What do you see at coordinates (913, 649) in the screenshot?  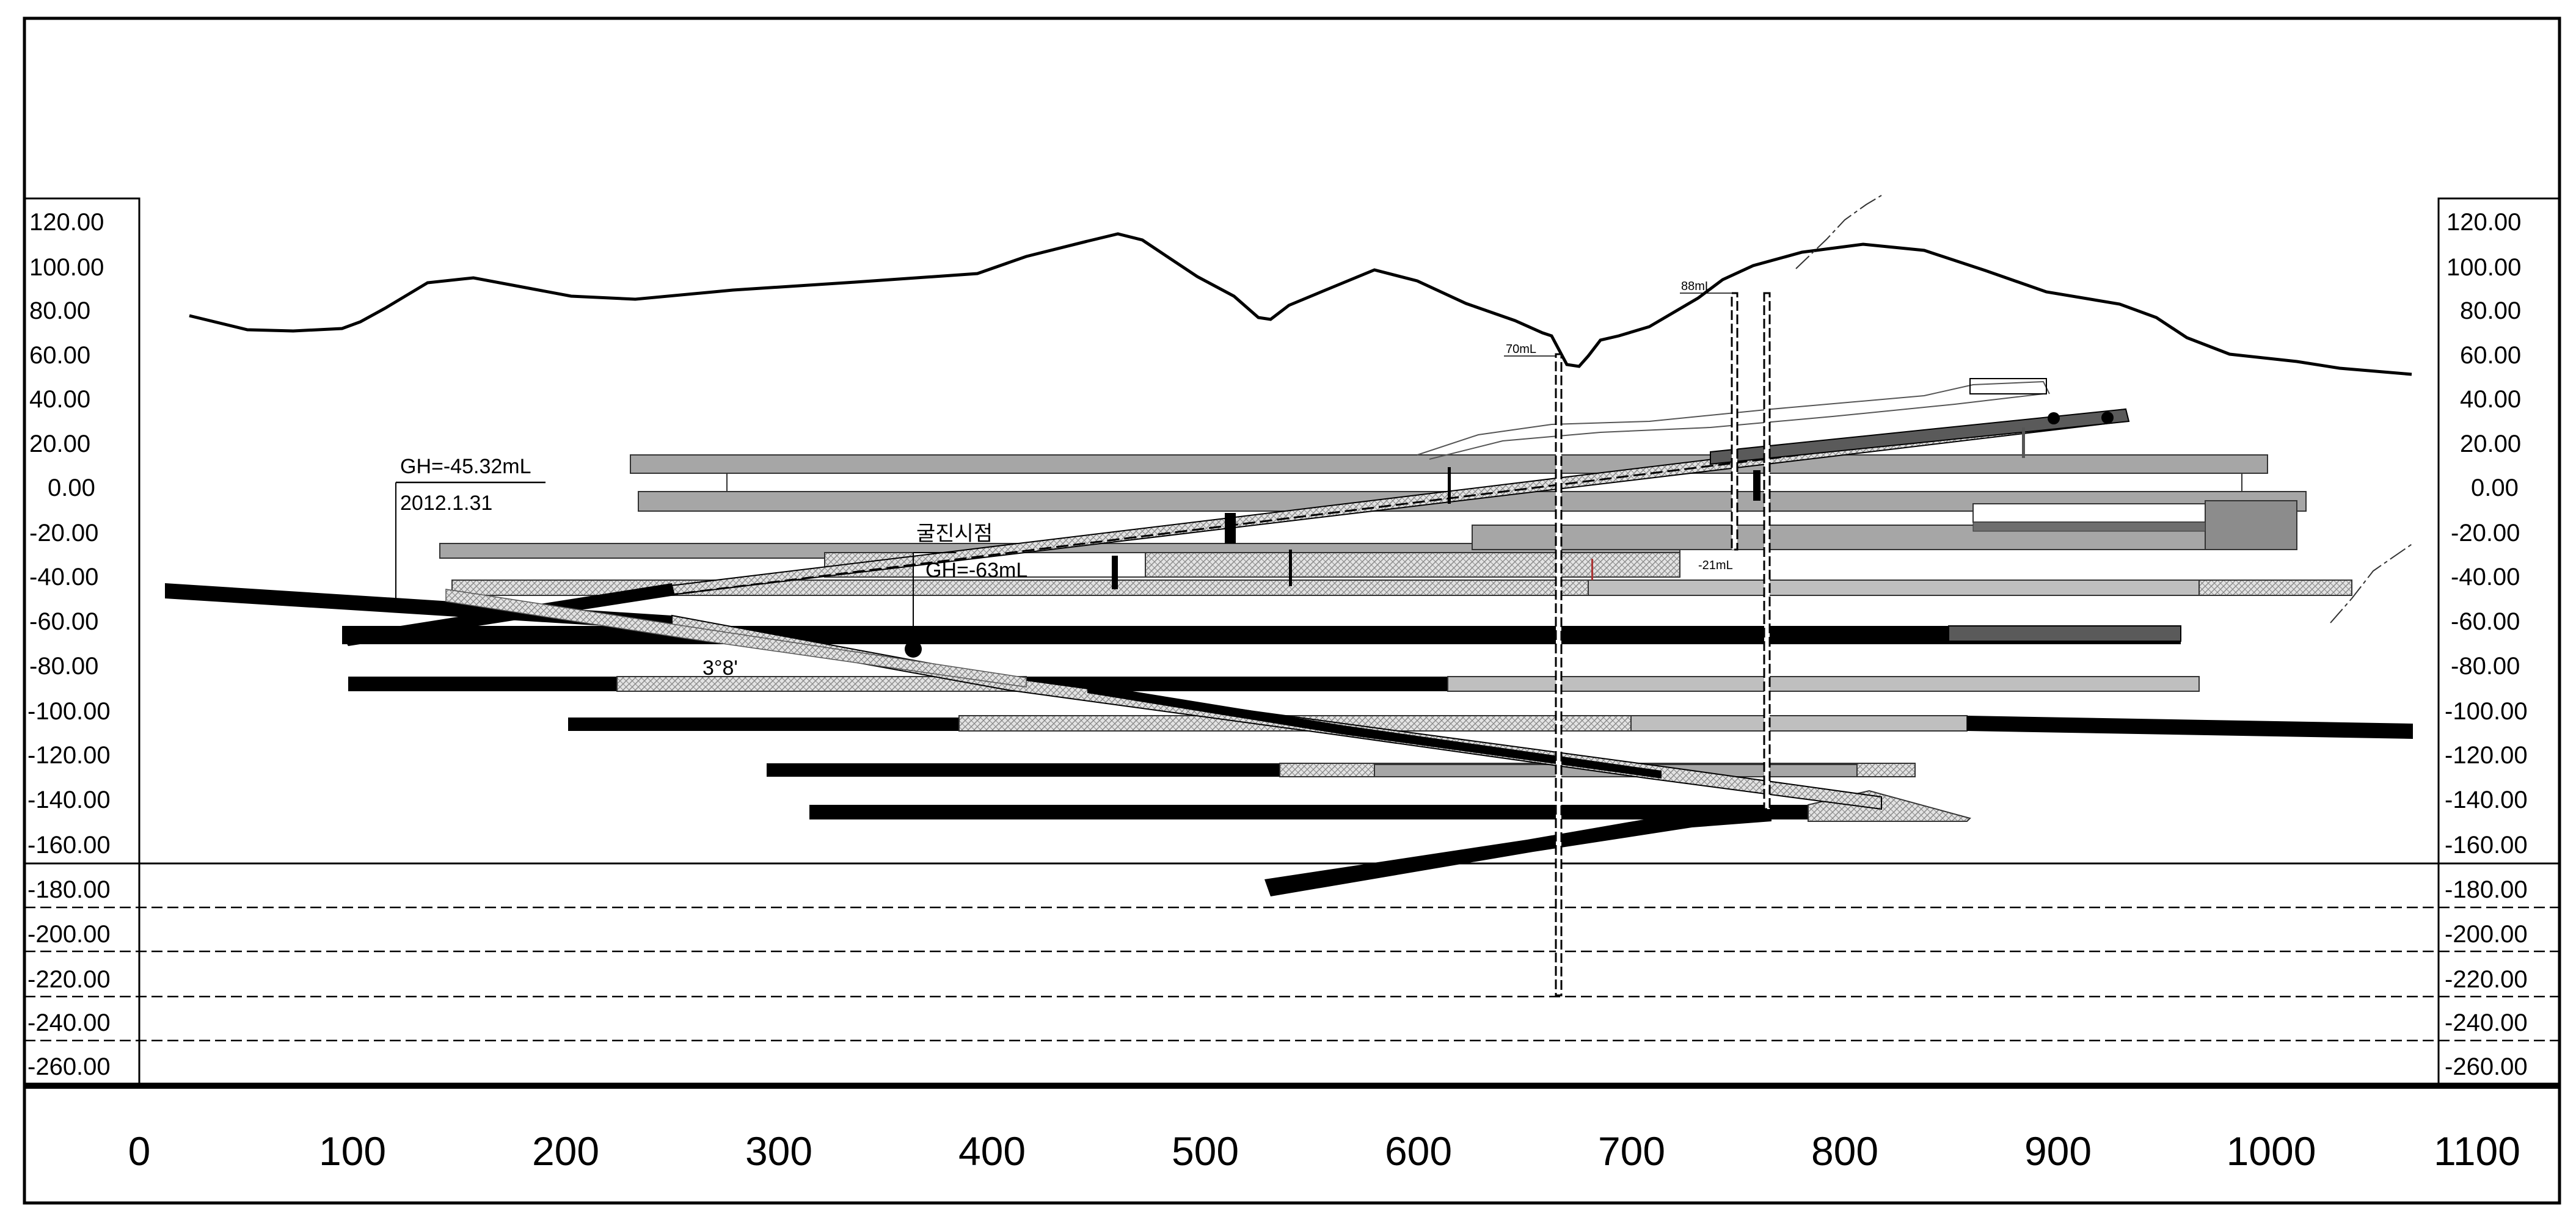 I see `start-point-marker` at bounding box center [913, 649].